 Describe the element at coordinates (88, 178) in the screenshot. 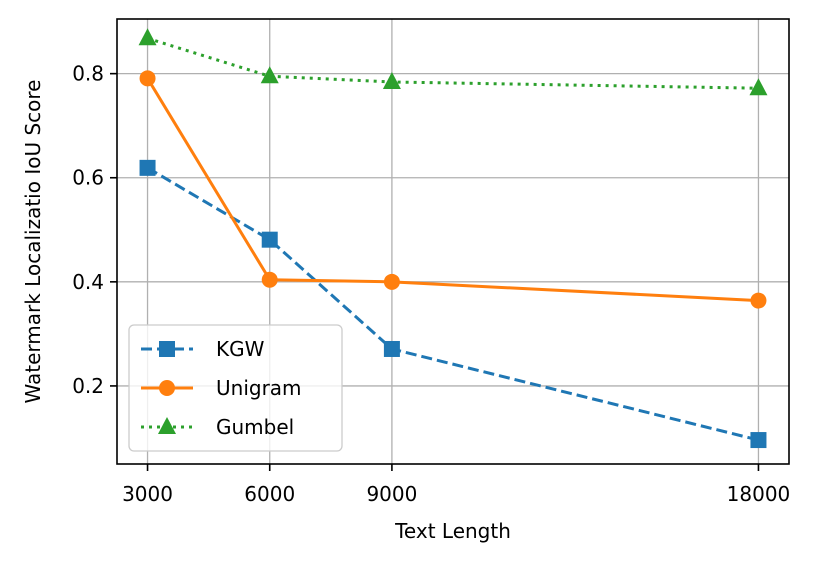

I see `y-tick-label: 0.6` at that location.